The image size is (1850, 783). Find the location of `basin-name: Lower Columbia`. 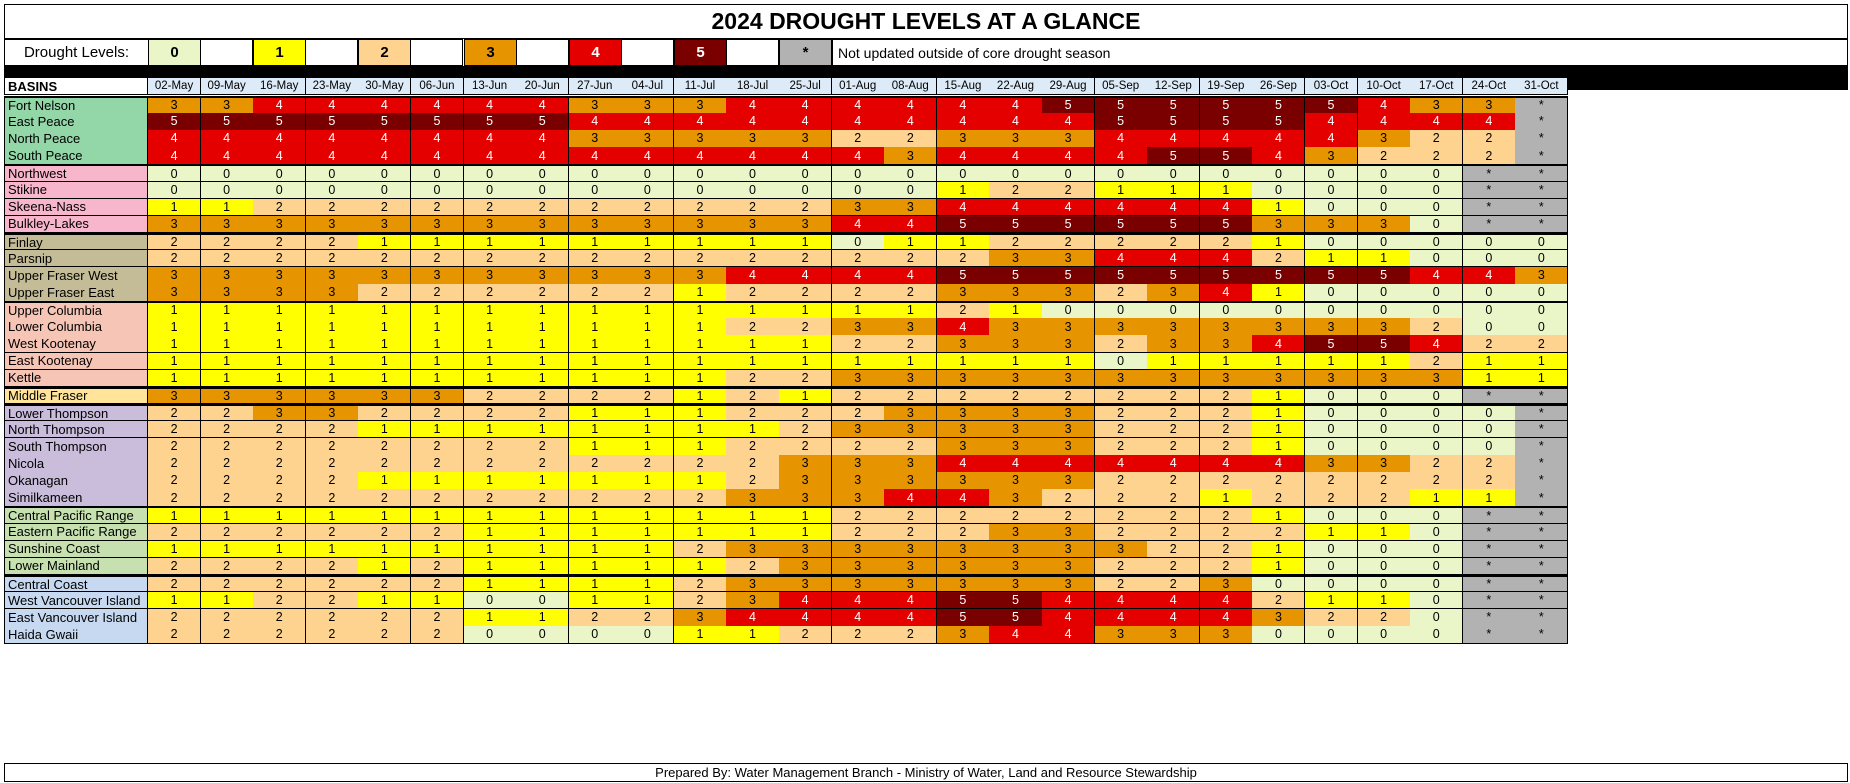

basin-name: Lower Columbia is located at coordinates (76, 327).